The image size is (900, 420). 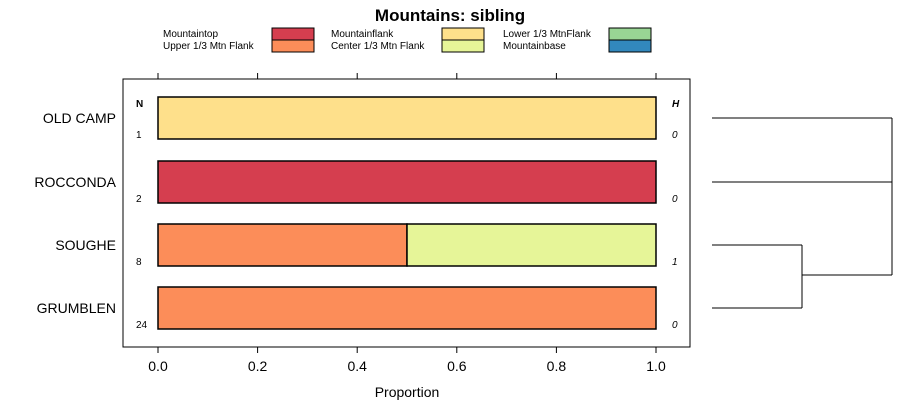 I want to click on category-label: ROCCONDA, so click(x=75, y=182).